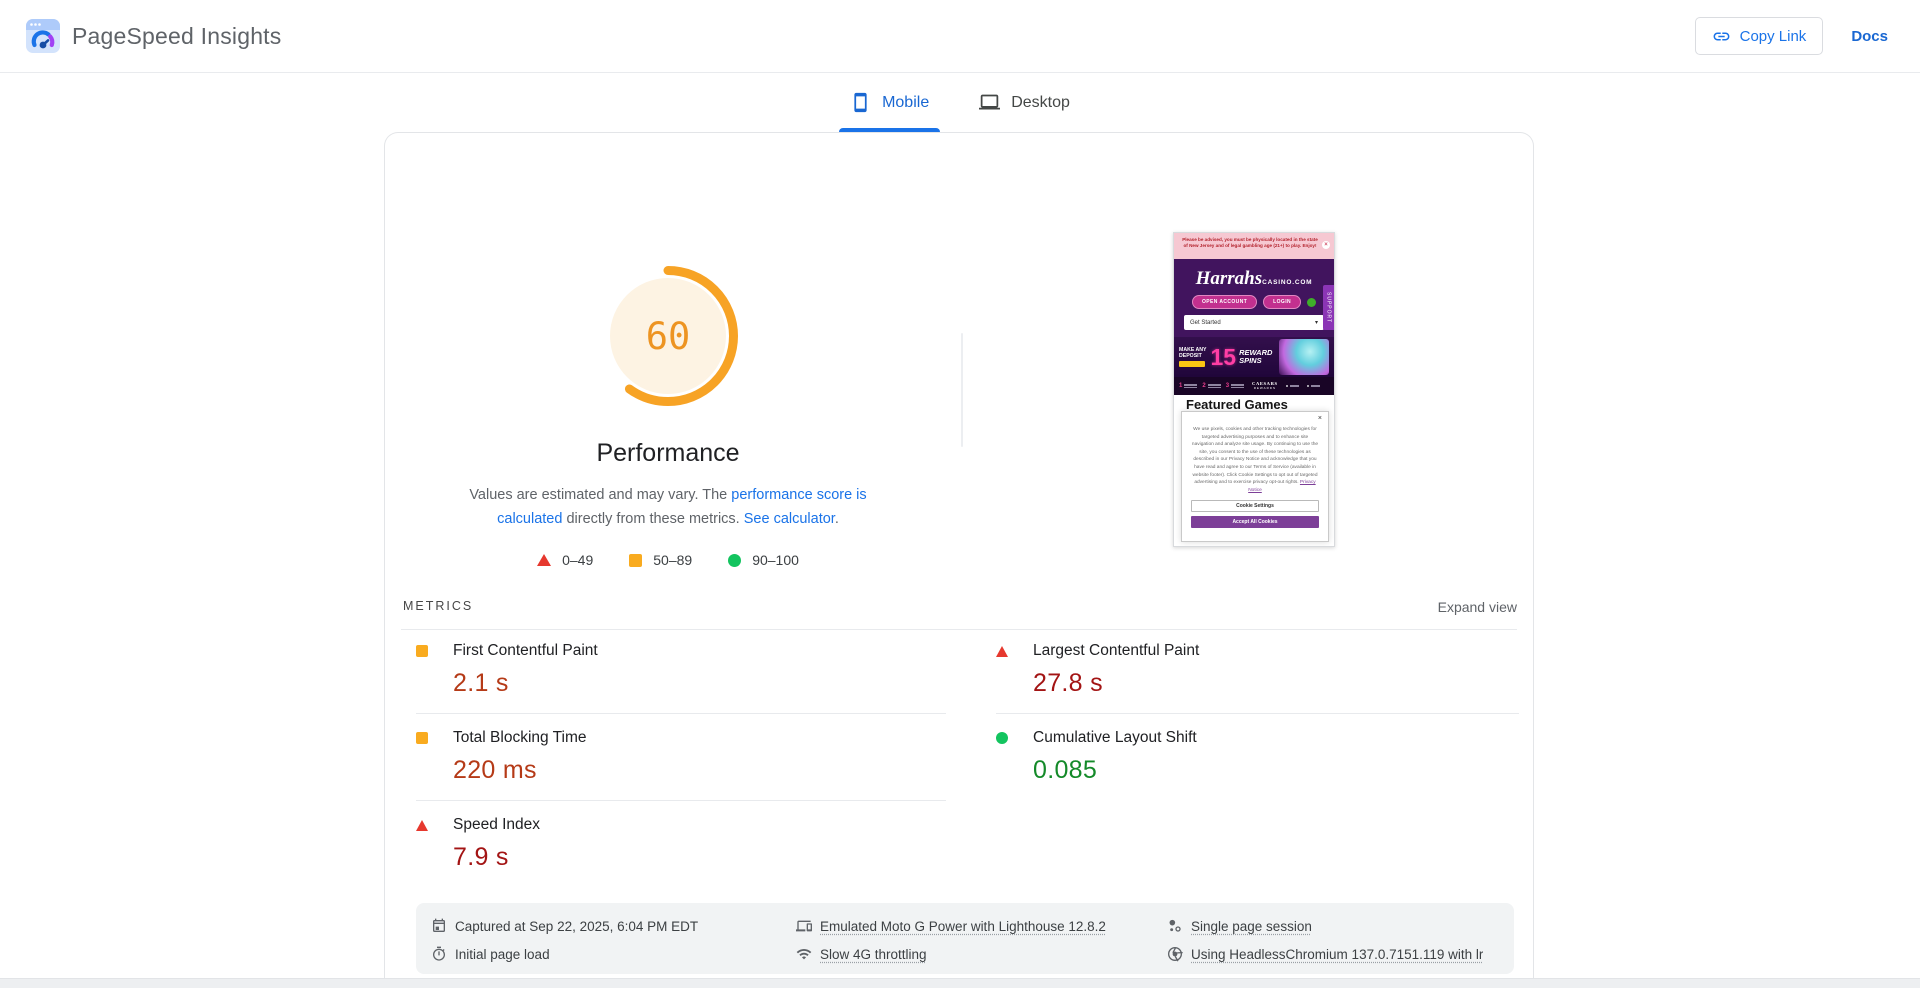  Describe the element at coordinates (43, 36) in the screenshot. I see `pagespeed-logo-icon` at that location.